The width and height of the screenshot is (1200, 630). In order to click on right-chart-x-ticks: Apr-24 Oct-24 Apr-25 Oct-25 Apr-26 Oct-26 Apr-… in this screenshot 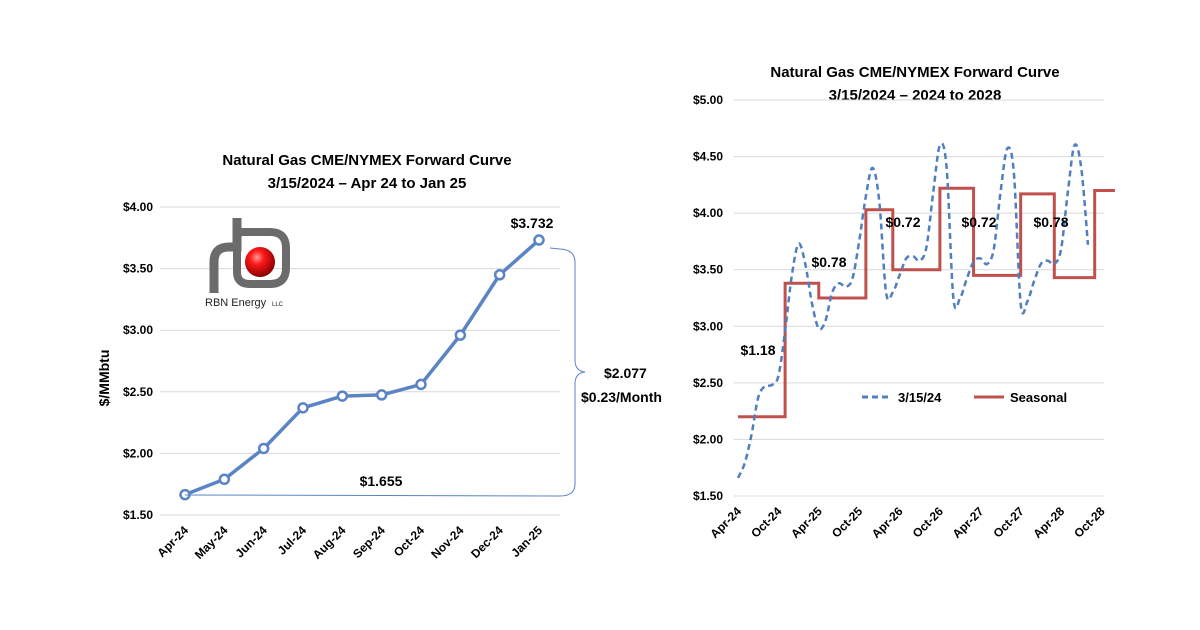, I will do `click(907, 522)`.